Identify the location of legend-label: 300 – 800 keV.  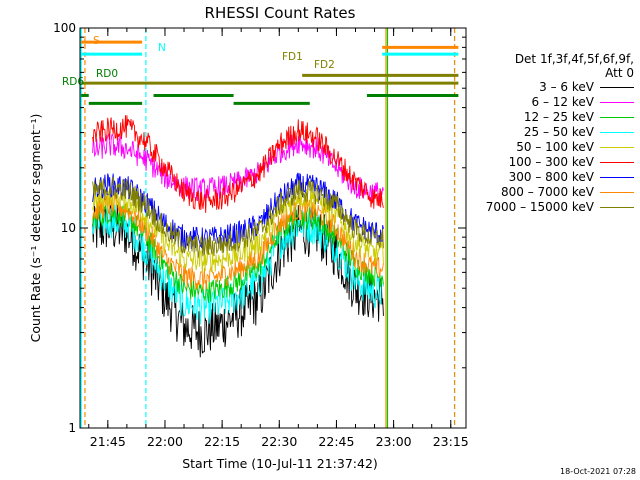
(551, 177).